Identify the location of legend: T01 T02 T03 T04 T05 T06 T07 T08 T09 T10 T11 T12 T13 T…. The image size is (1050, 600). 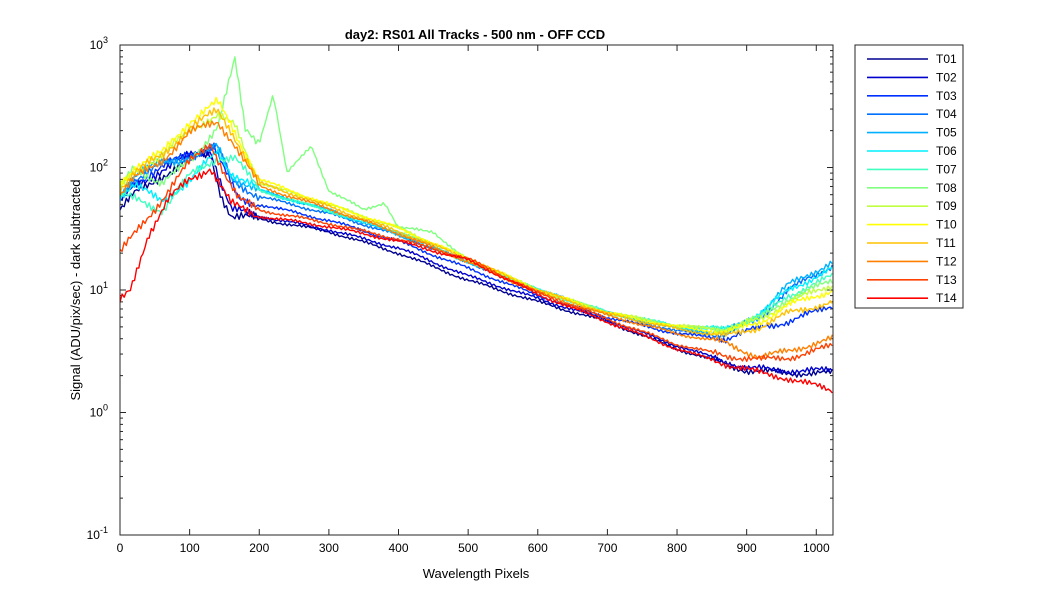
(909, 176).